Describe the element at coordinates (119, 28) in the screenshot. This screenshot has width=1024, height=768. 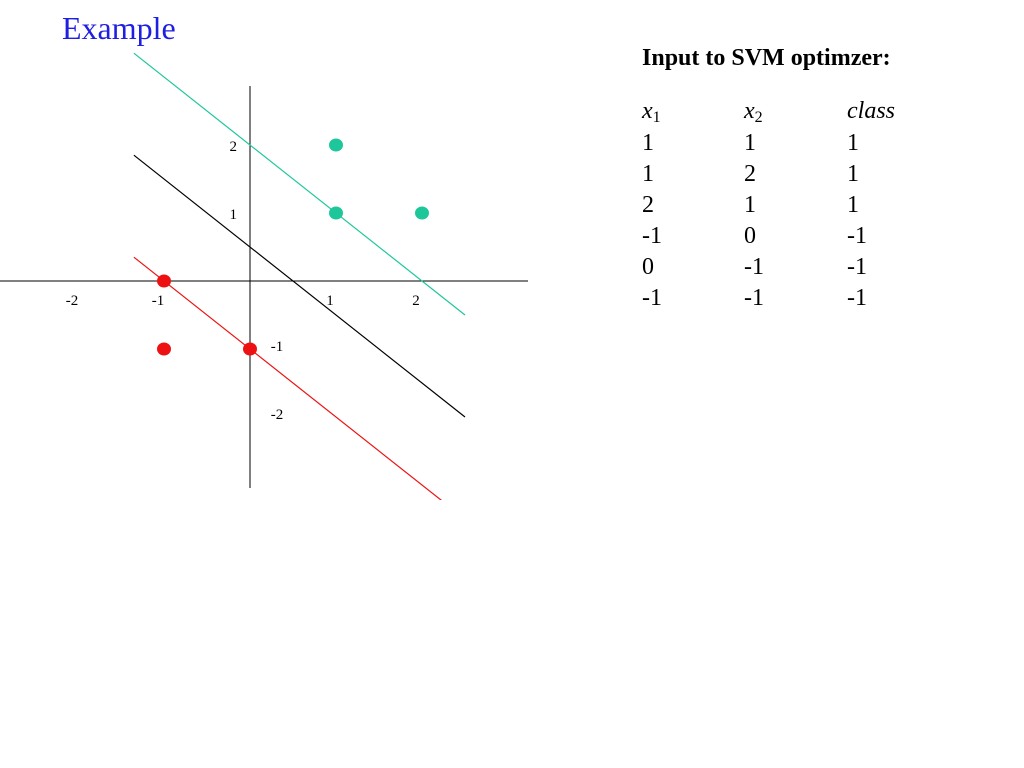
I see `slide-title: Example` at that location.